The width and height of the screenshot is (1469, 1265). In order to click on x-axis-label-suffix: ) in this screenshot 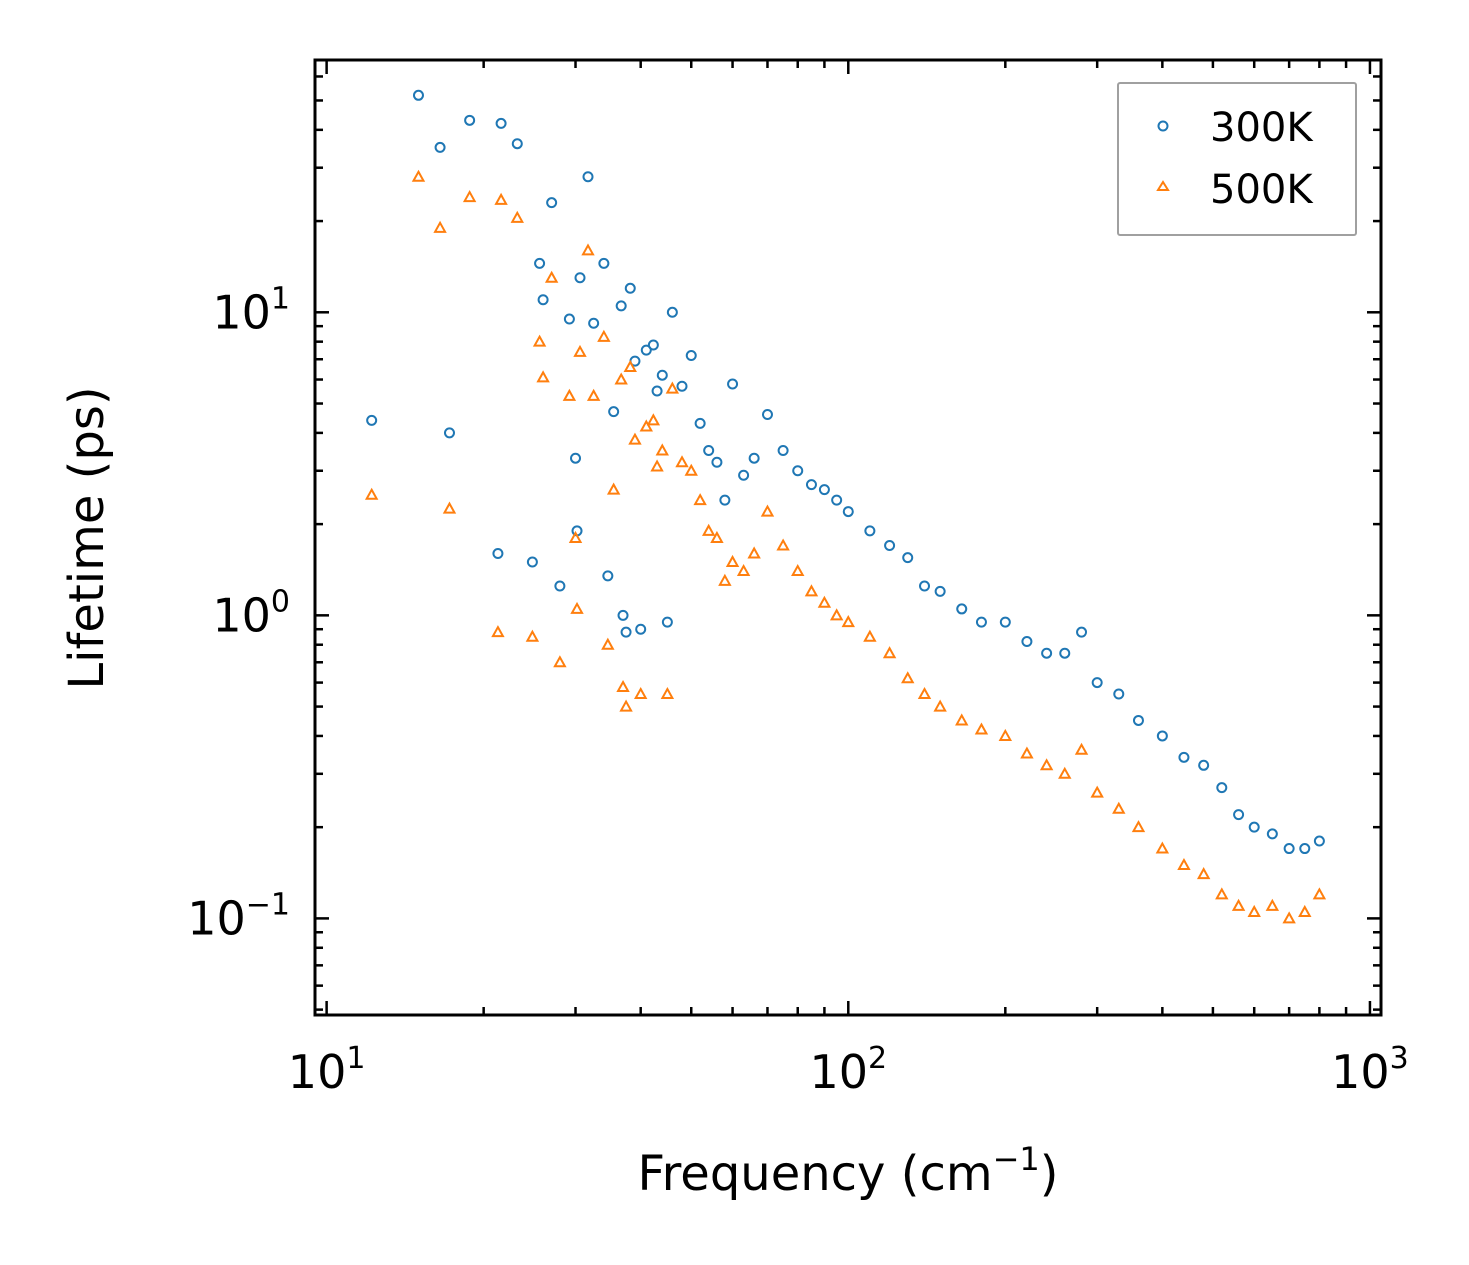, I will do `click(1049, 1174)`.